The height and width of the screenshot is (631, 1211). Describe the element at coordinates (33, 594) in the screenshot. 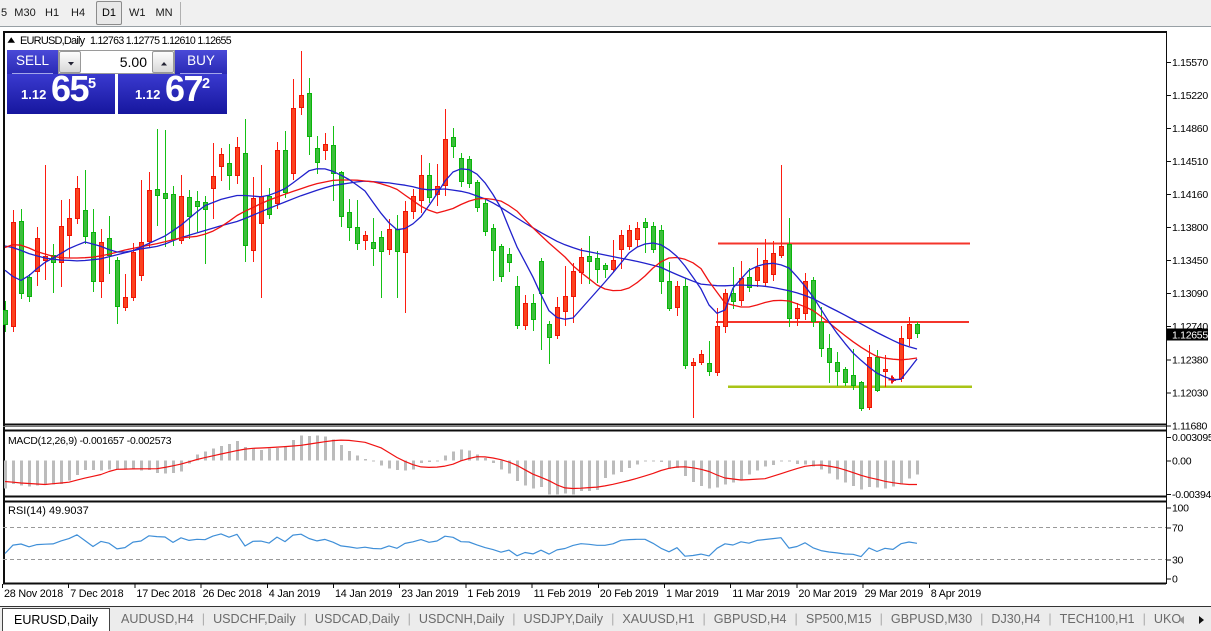

I see `svg-text: 28 Nov 2018` at that location.